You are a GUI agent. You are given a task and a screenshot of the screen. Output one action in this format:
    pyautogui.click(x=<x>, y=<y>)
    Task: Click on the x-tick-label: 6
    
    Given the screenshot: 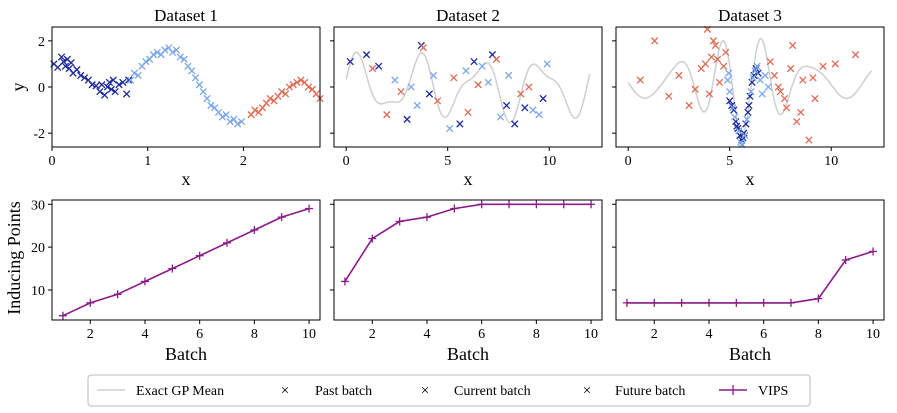 What is the action you would take?
    pyautogui.click(x=481, y=334)
    